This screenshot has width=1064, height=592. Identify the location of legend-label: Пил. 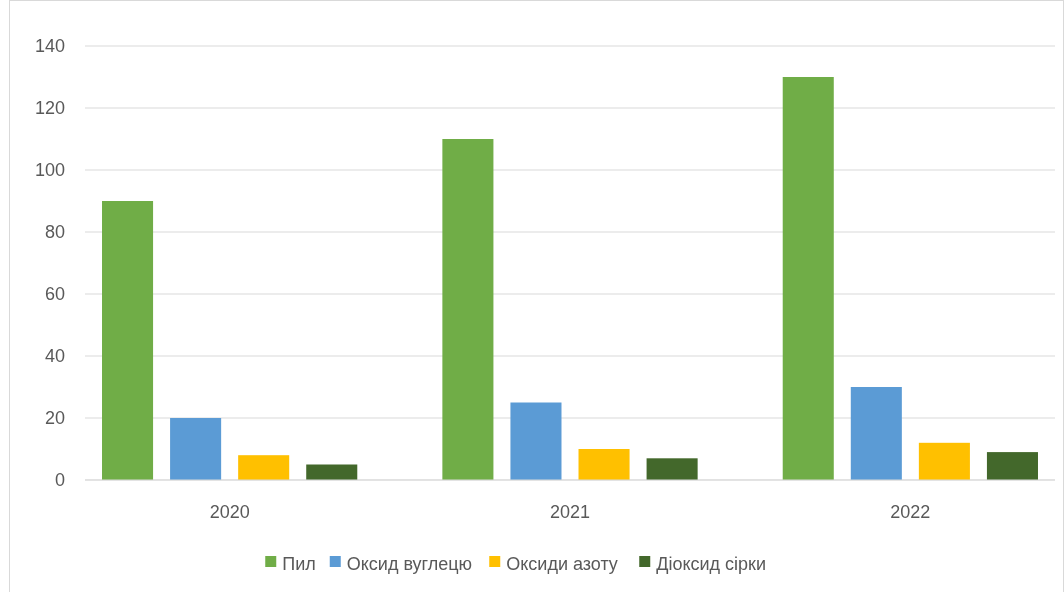
(299, 564).